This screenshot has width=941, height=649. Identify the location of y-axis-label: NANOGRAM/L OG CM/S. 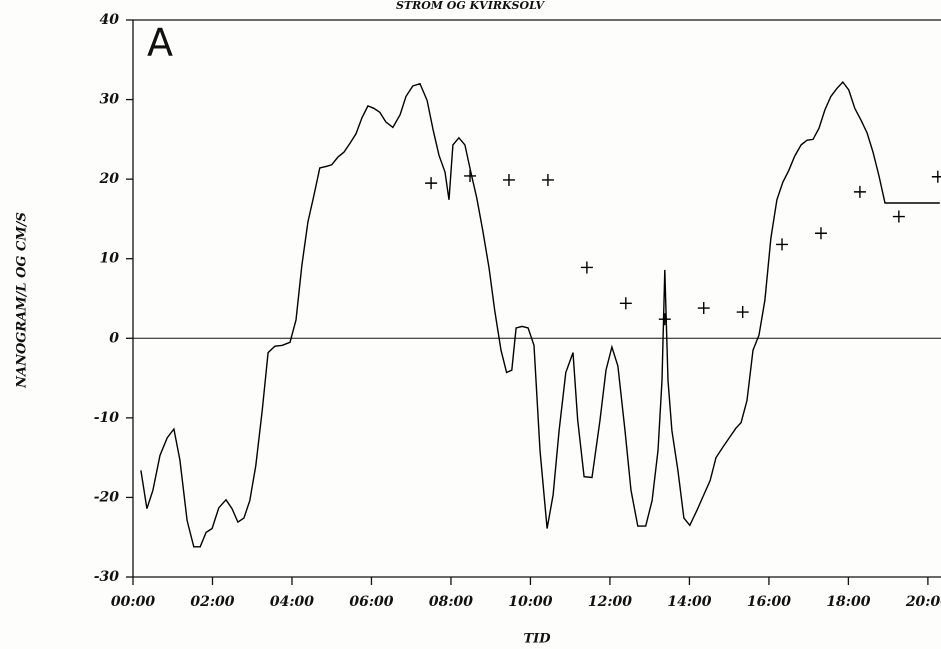
(22, 300).